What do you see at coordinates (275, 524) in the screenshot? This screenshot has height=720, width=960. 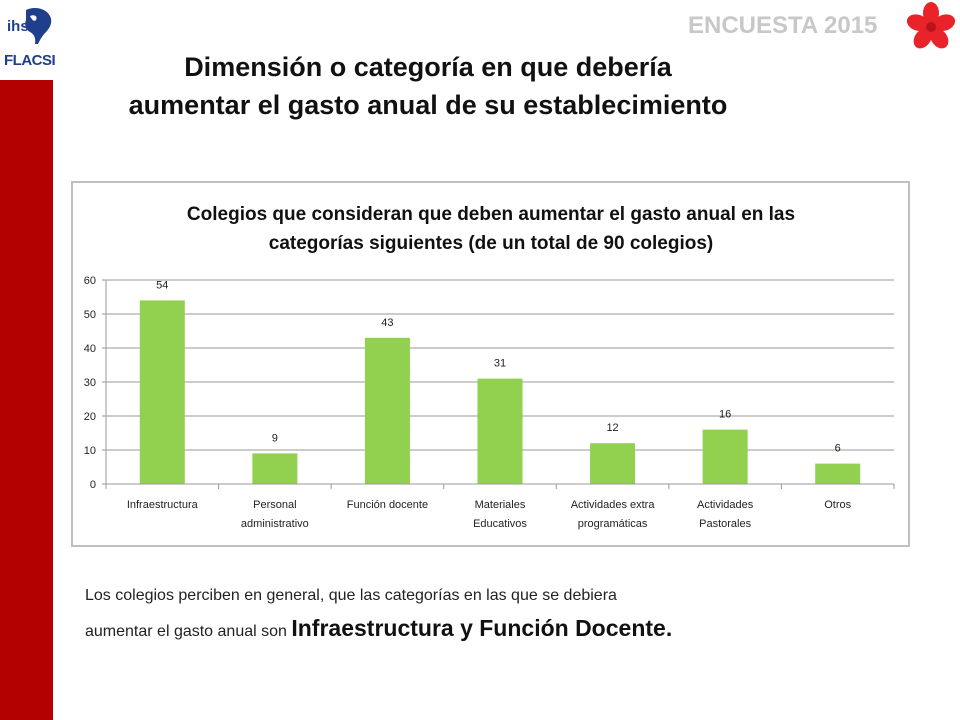 I see `x-category-label: administrativo` at bounding box center [275, 524].